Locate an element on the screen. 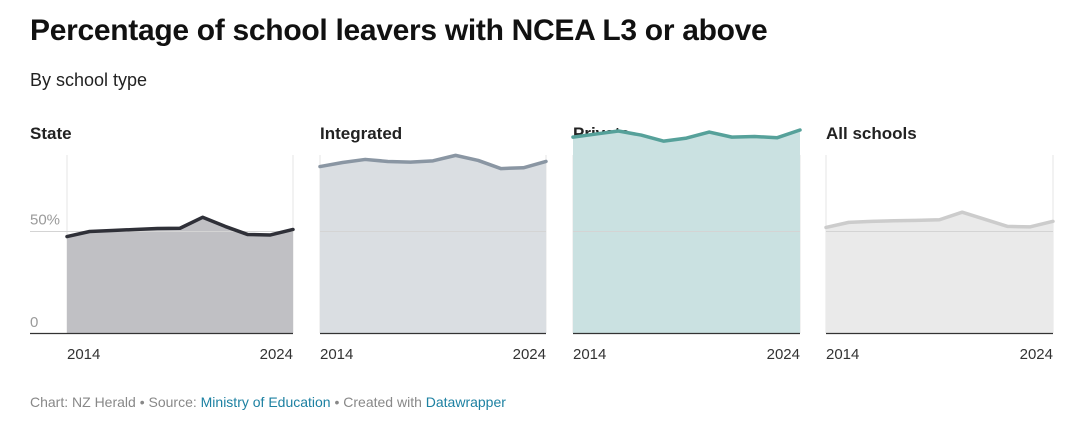  ytick-0-label: 0 is located at coordinates (34, 322).